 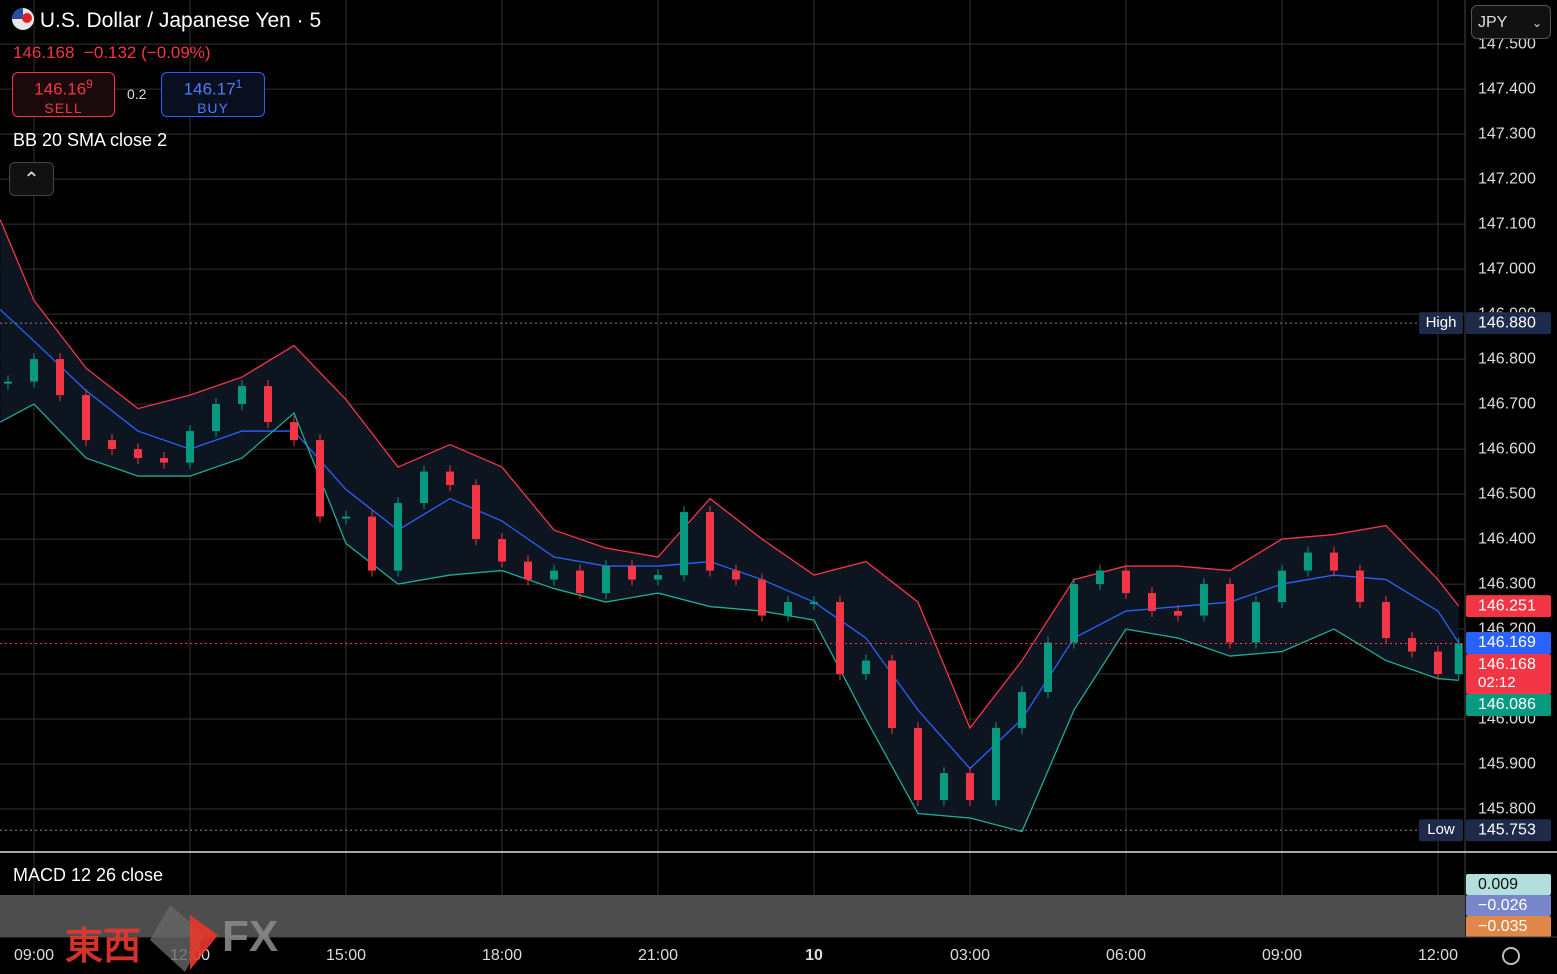 I want to click on countdown: 02:12, so click(x=1497, y=682).